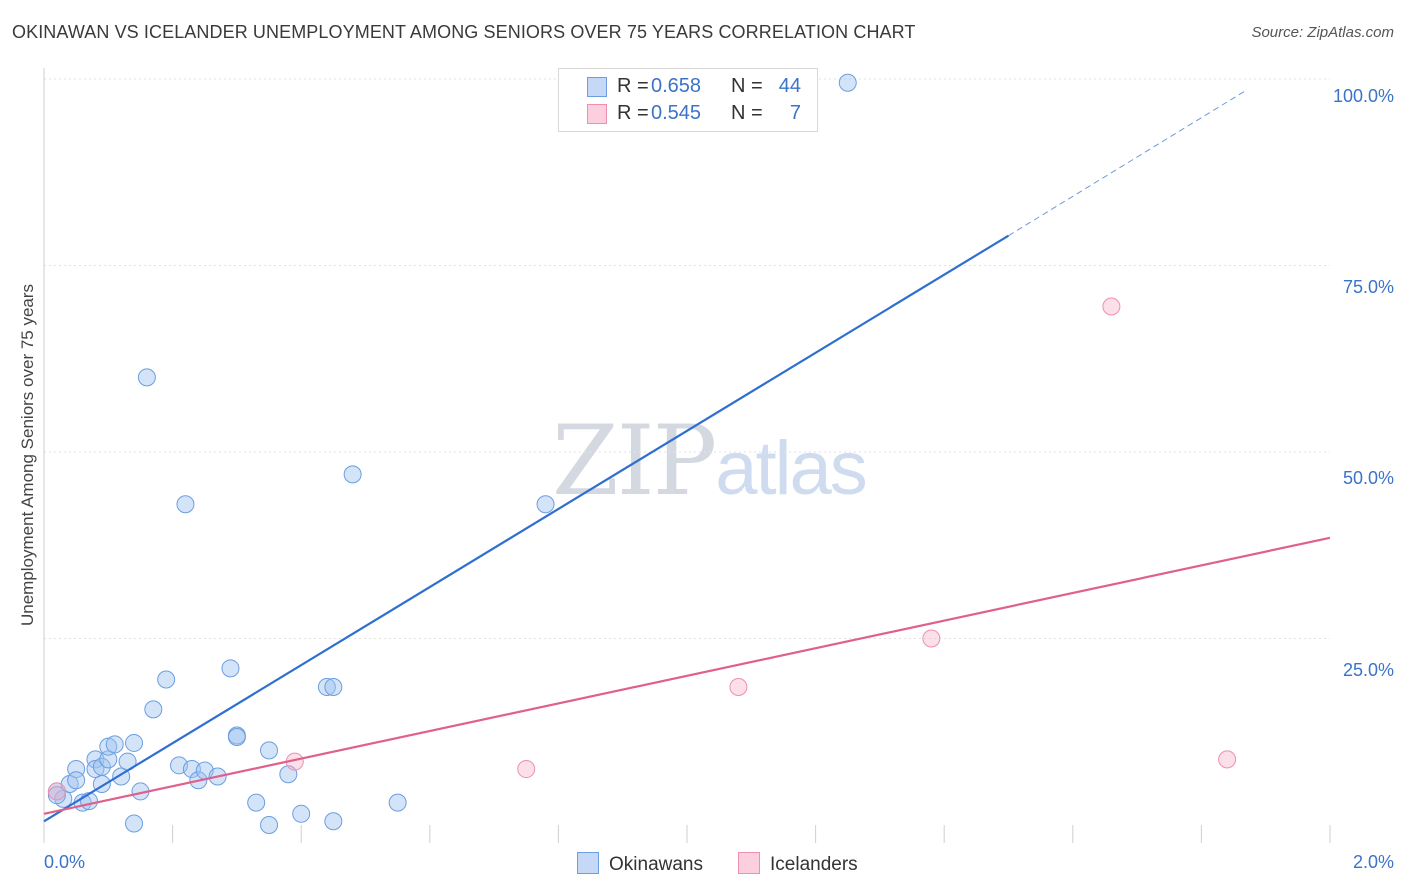 Image resolution: width=1406 pixels, height=892 pixels. What do you see at coordinates (688, 100) in the screenshot?
I see `legend: R = 0.658 N = 44 R = 0.545 N = 7` at bounding box center [688, 100].